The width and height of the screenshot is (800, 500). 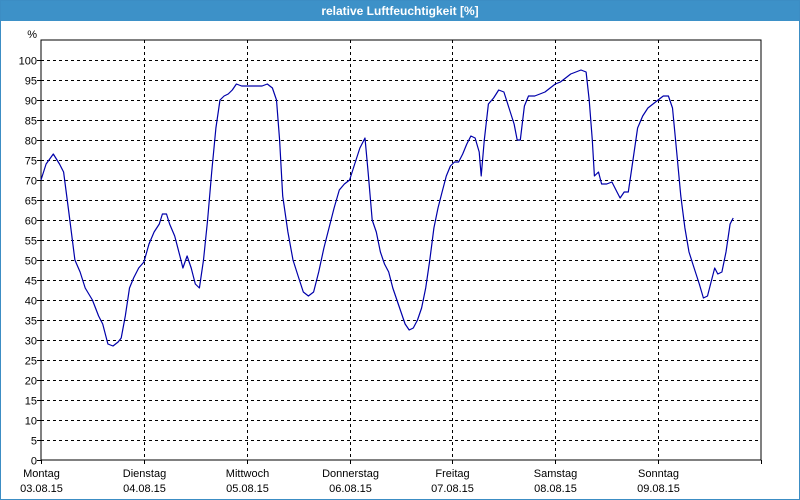 What do you see at coordinates (350, 474) in the screenshot?
I see `x-tick-day-label: Donnerstag` at bounding box center [350, 474].